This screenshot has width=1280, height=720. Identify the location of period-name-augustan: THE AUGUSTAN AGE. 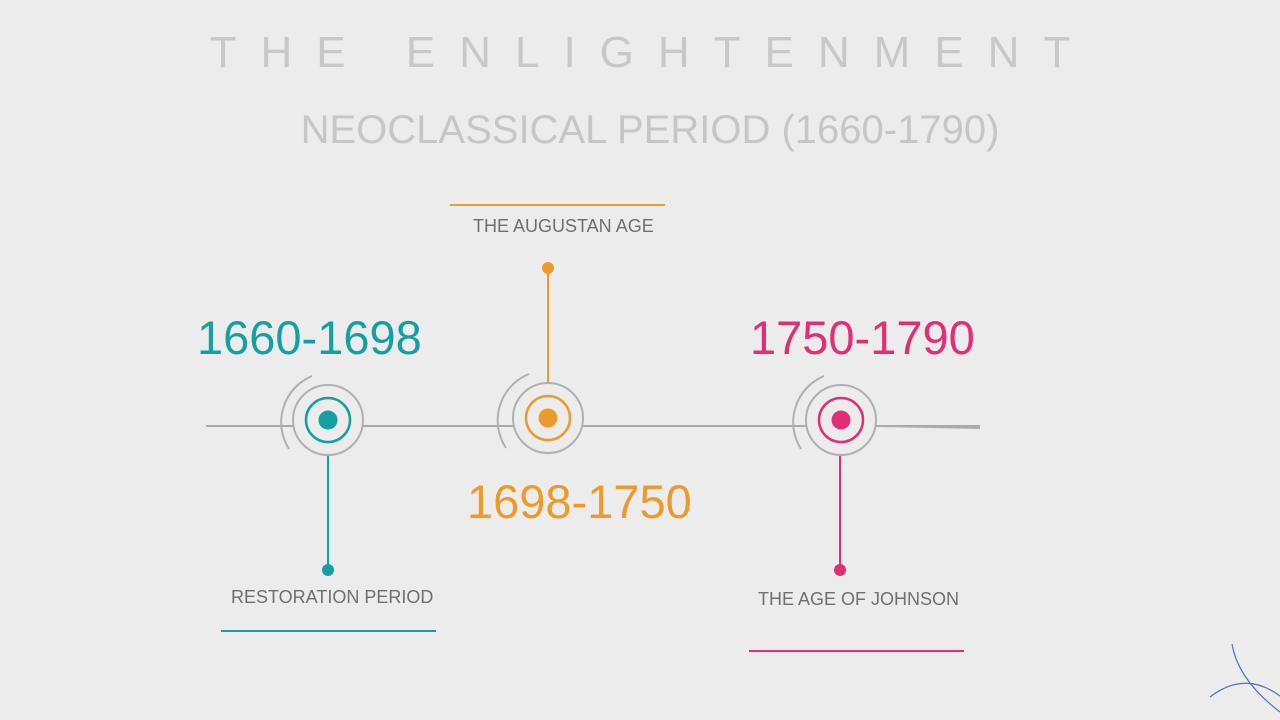
(563, 226).